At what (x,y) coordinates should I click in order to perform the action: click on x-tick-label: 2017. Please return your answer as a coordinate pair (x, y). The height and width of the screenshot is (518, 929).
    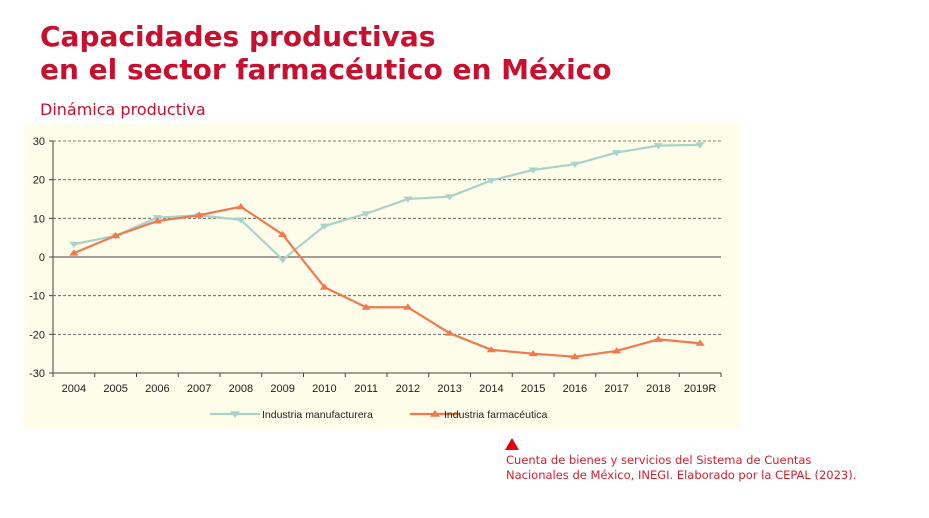
    Looking at the image, I should click on (616, 389).